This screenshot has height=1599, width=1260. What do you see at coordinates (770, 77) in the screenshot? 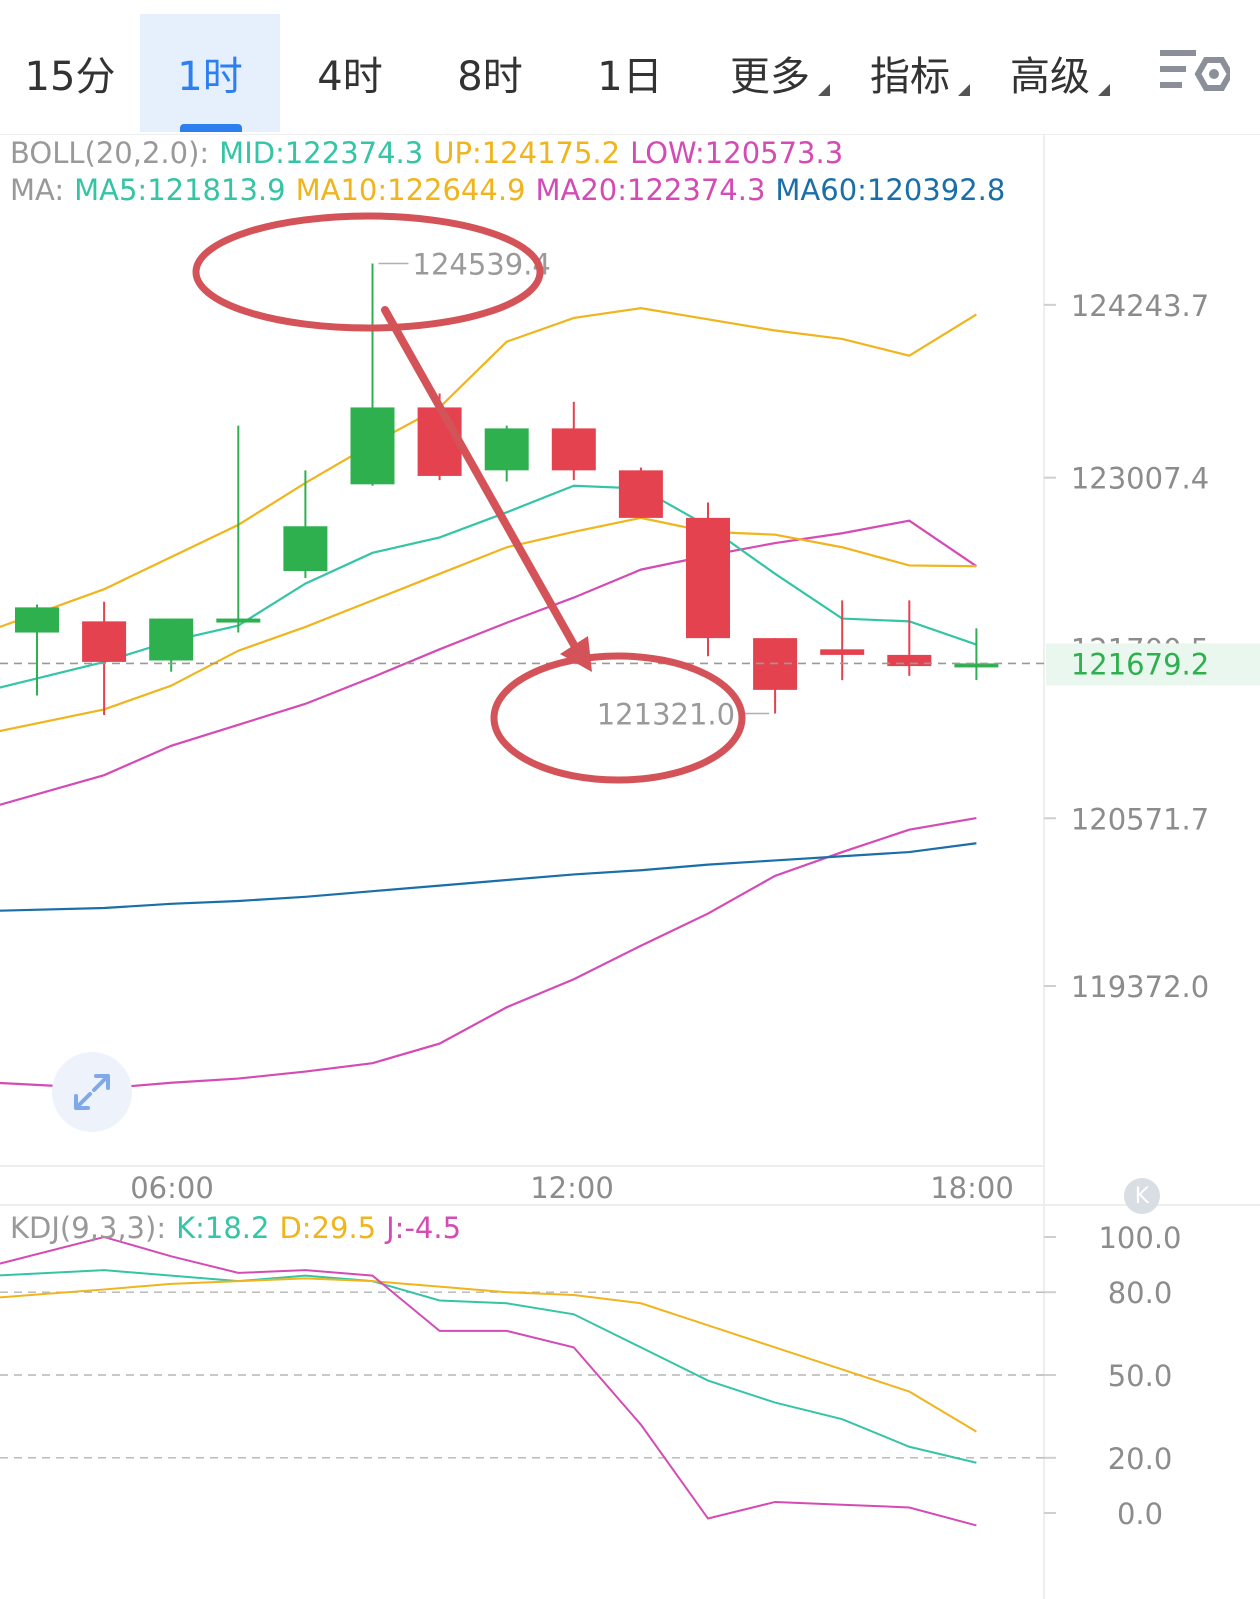
I see `timeframe-tab-label: 更多` at bounding box center [770, 77].